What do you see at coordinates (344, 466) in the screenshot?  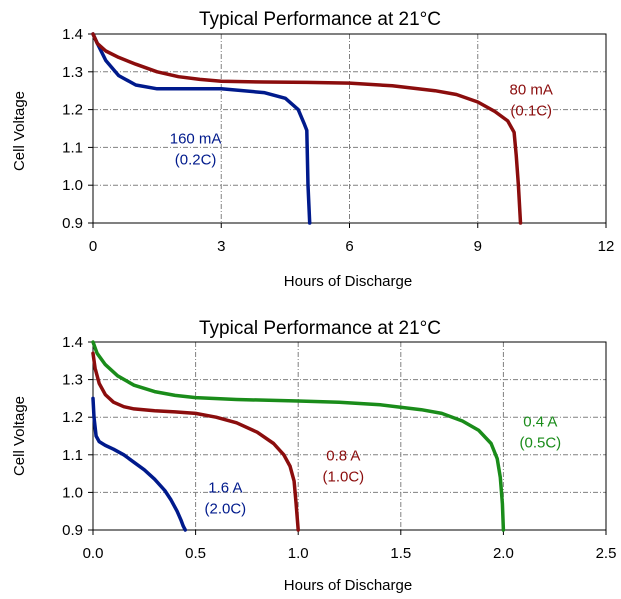 I see `series-label: 0.8 A (1.0C)` at bounding box center [344, 466].